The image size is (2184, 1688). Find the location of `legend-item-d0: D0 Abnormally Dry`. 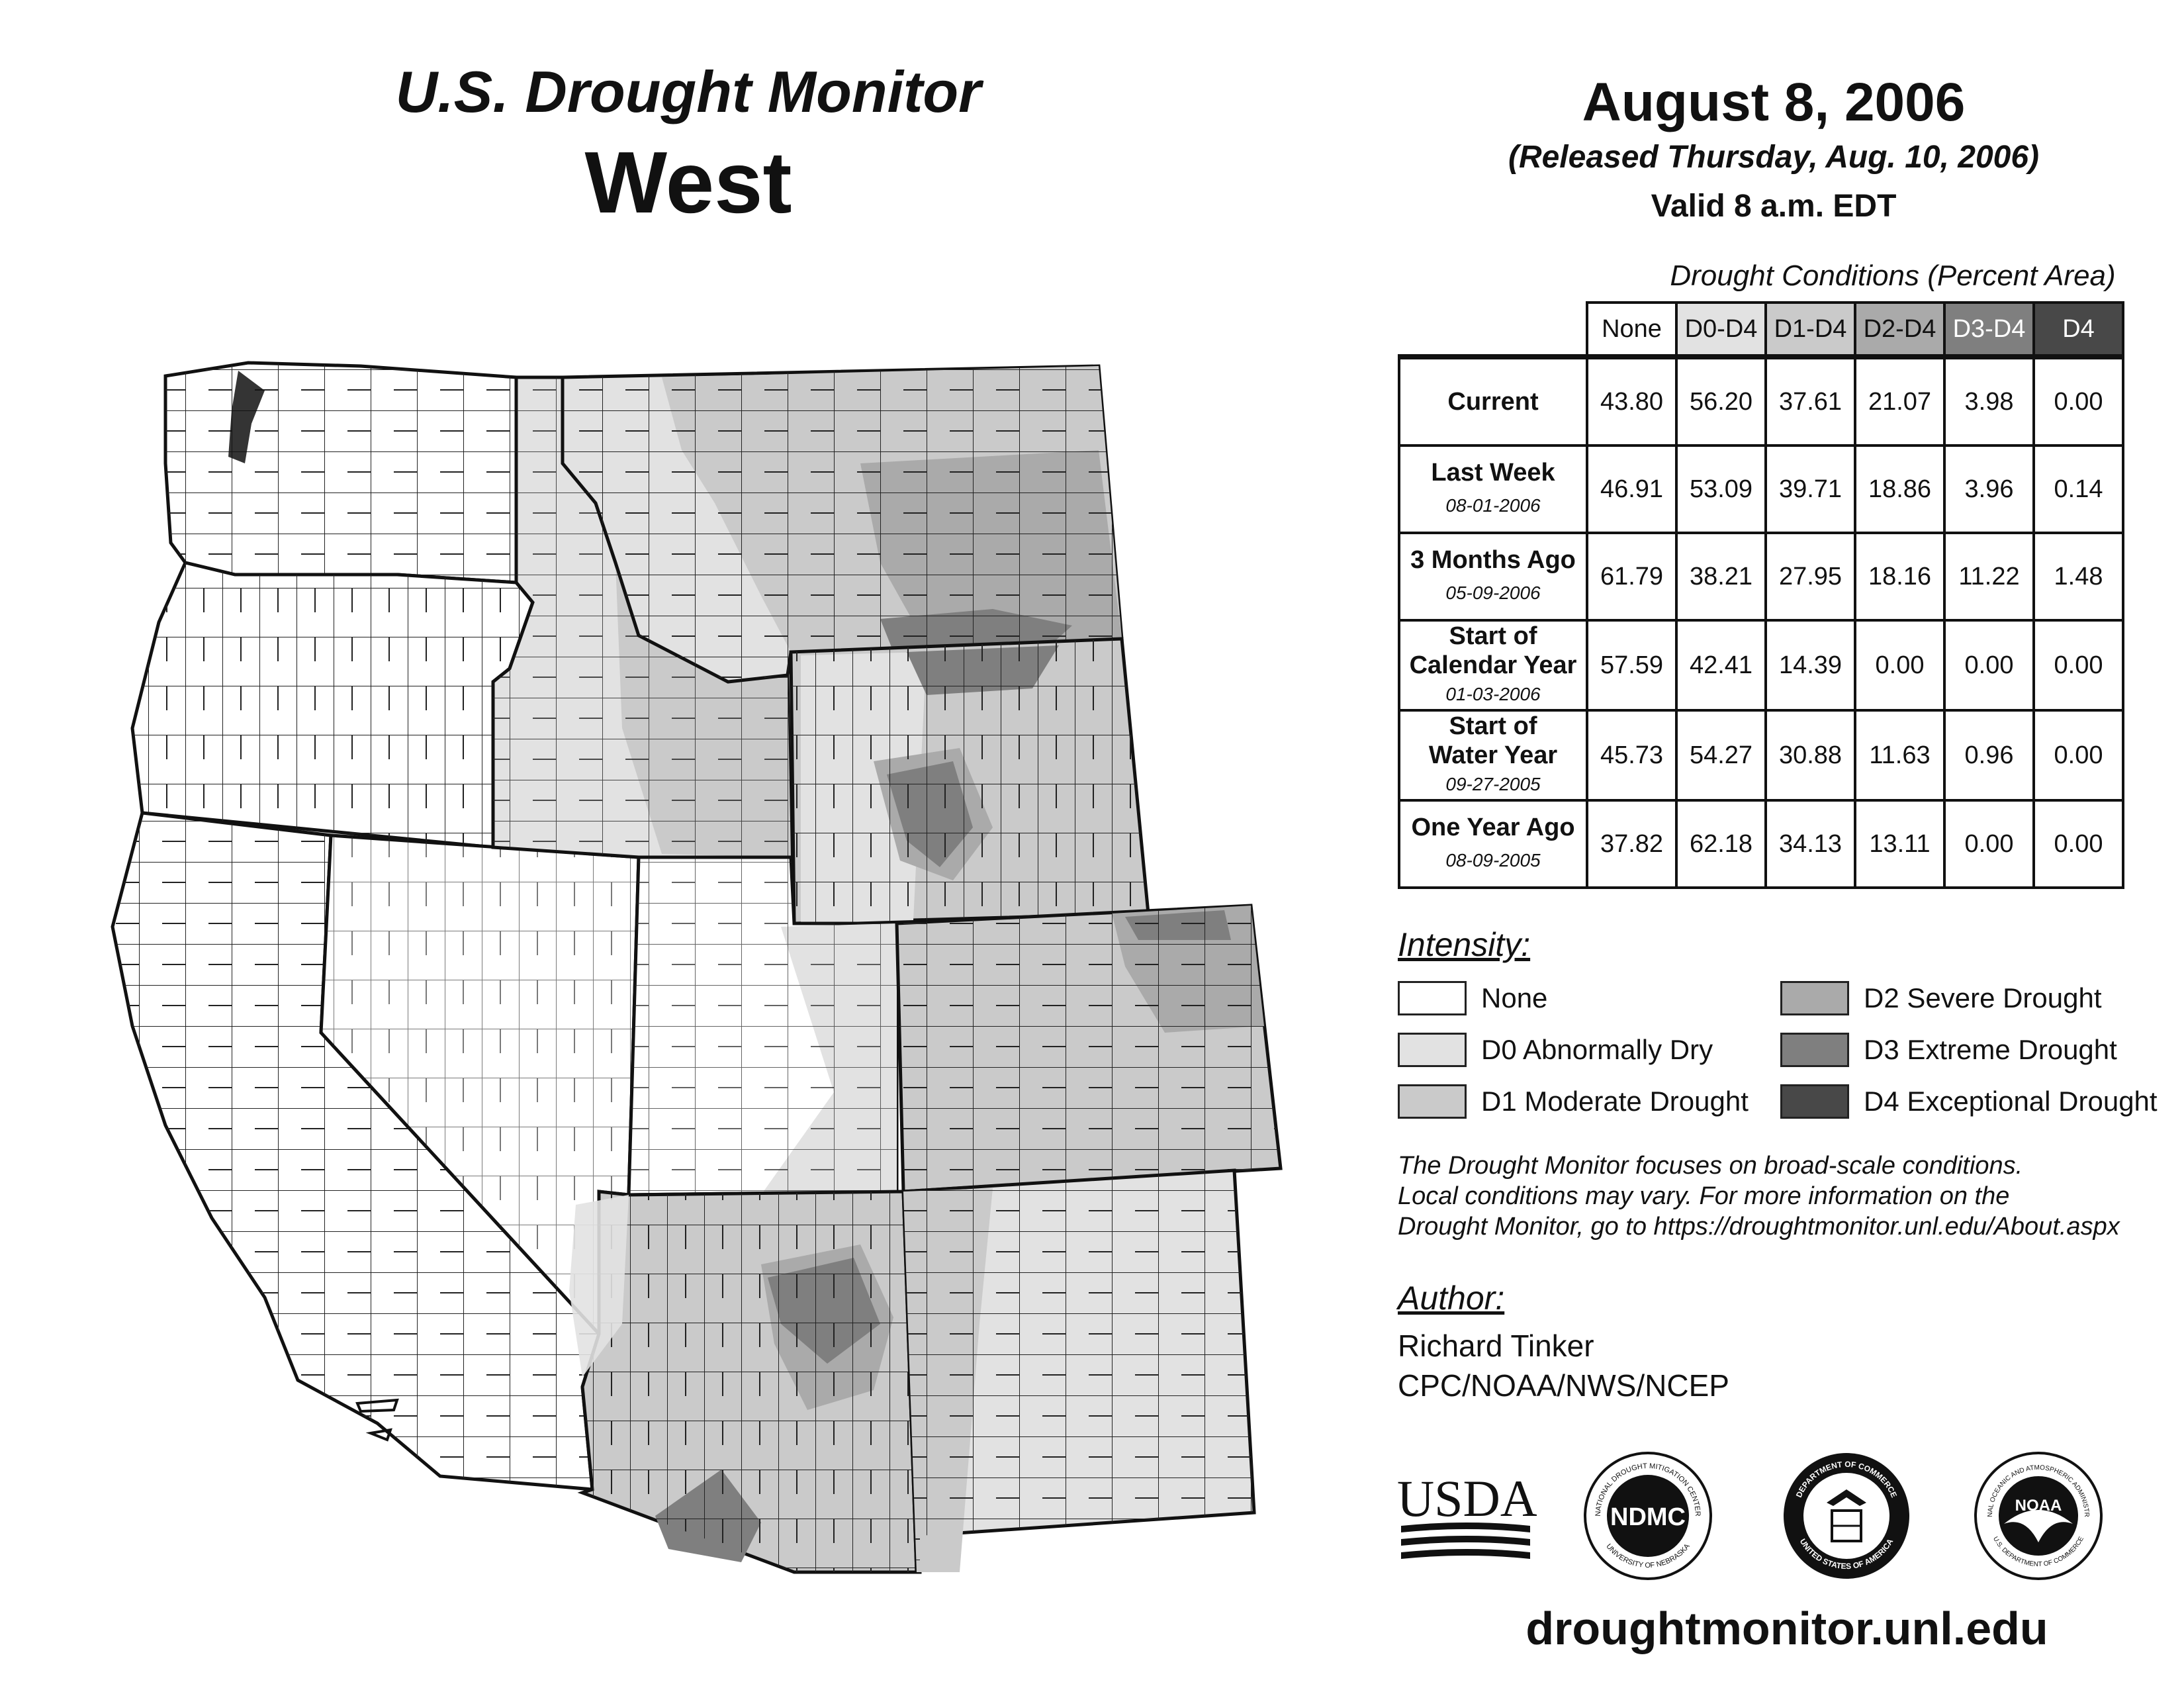

legend-item-d0: D0 Abnormally Dry is located at coordinates (1555, 1050).